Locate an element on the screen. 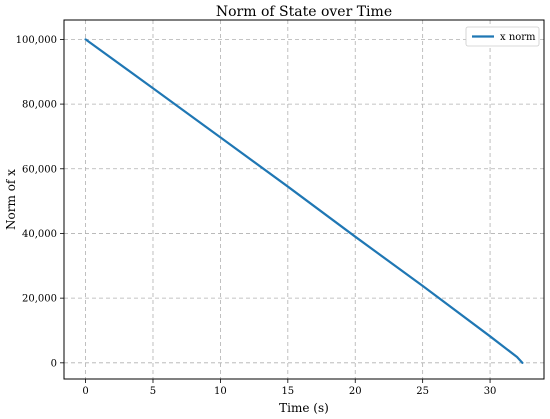  y-tick-label: 0 is located at coordinates (54, 363).